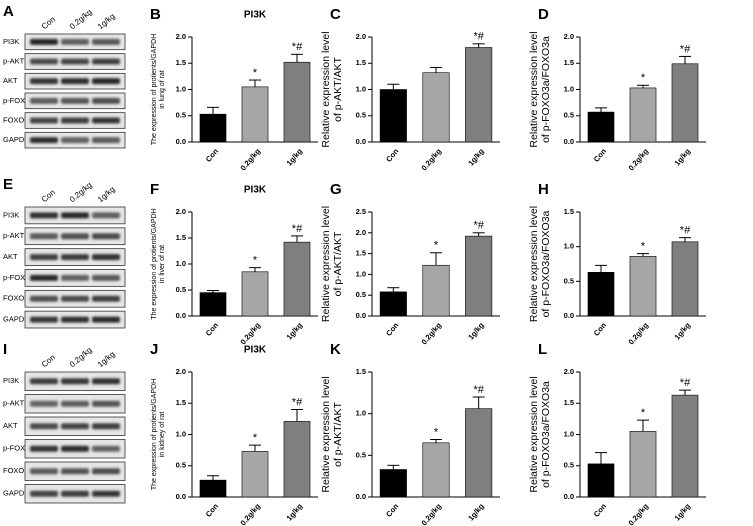  I want to click on band-label: FOXO3a, so click(18, 119).